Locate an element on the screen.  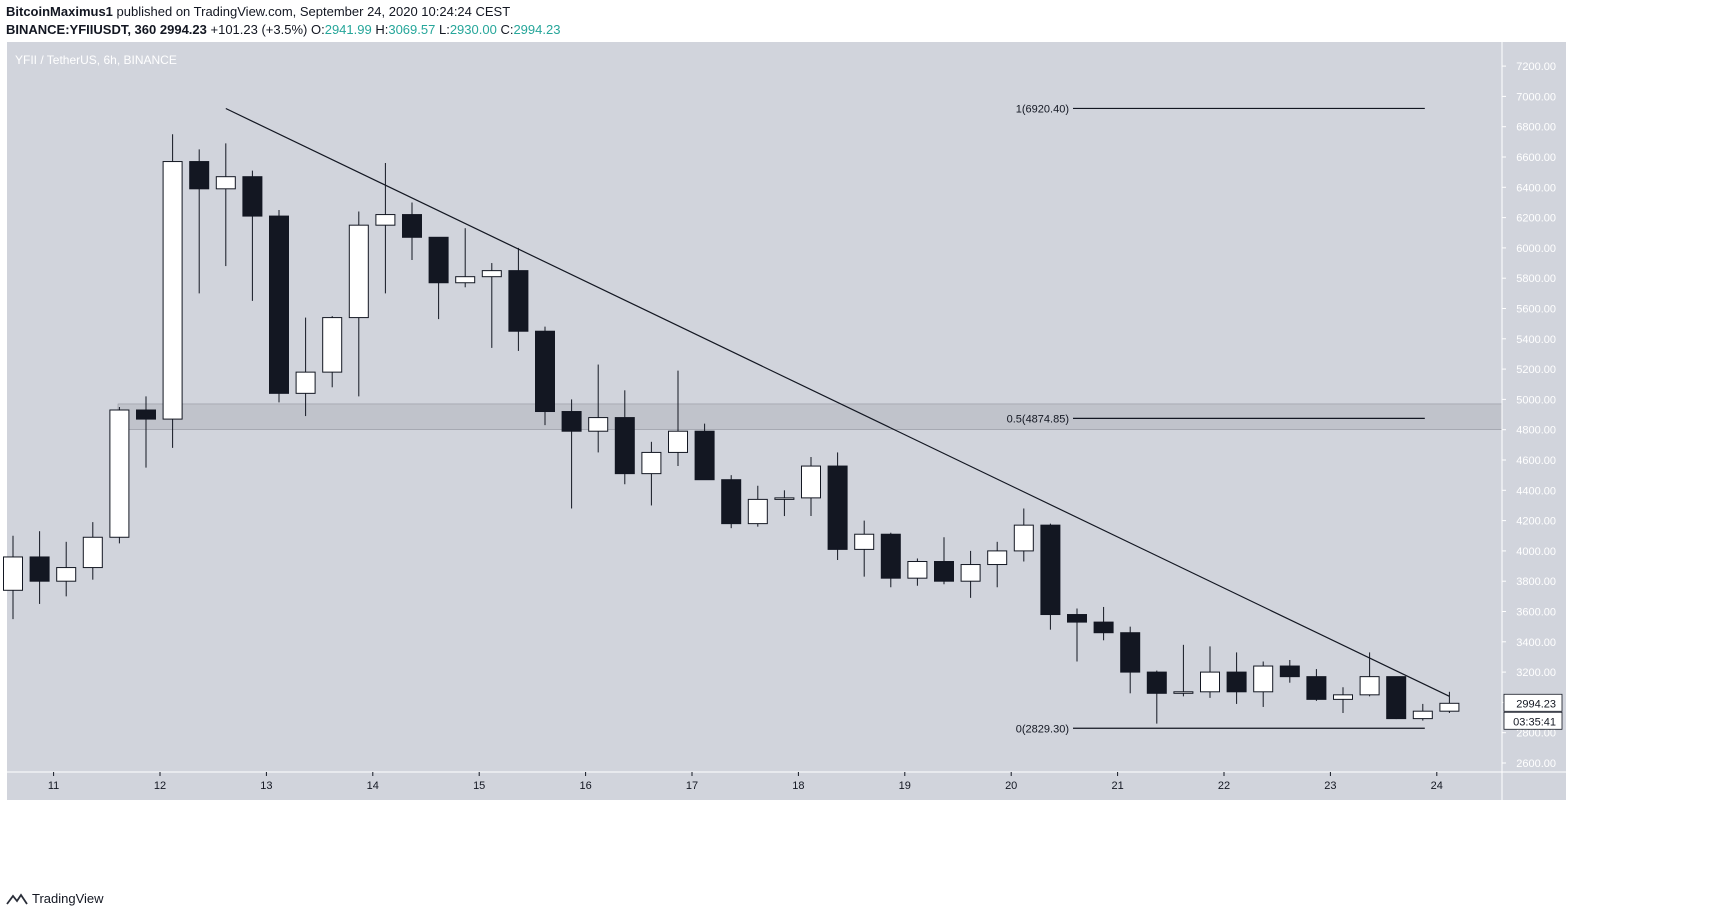
high-value: 3069.57 is located at coordinates (412, 29).